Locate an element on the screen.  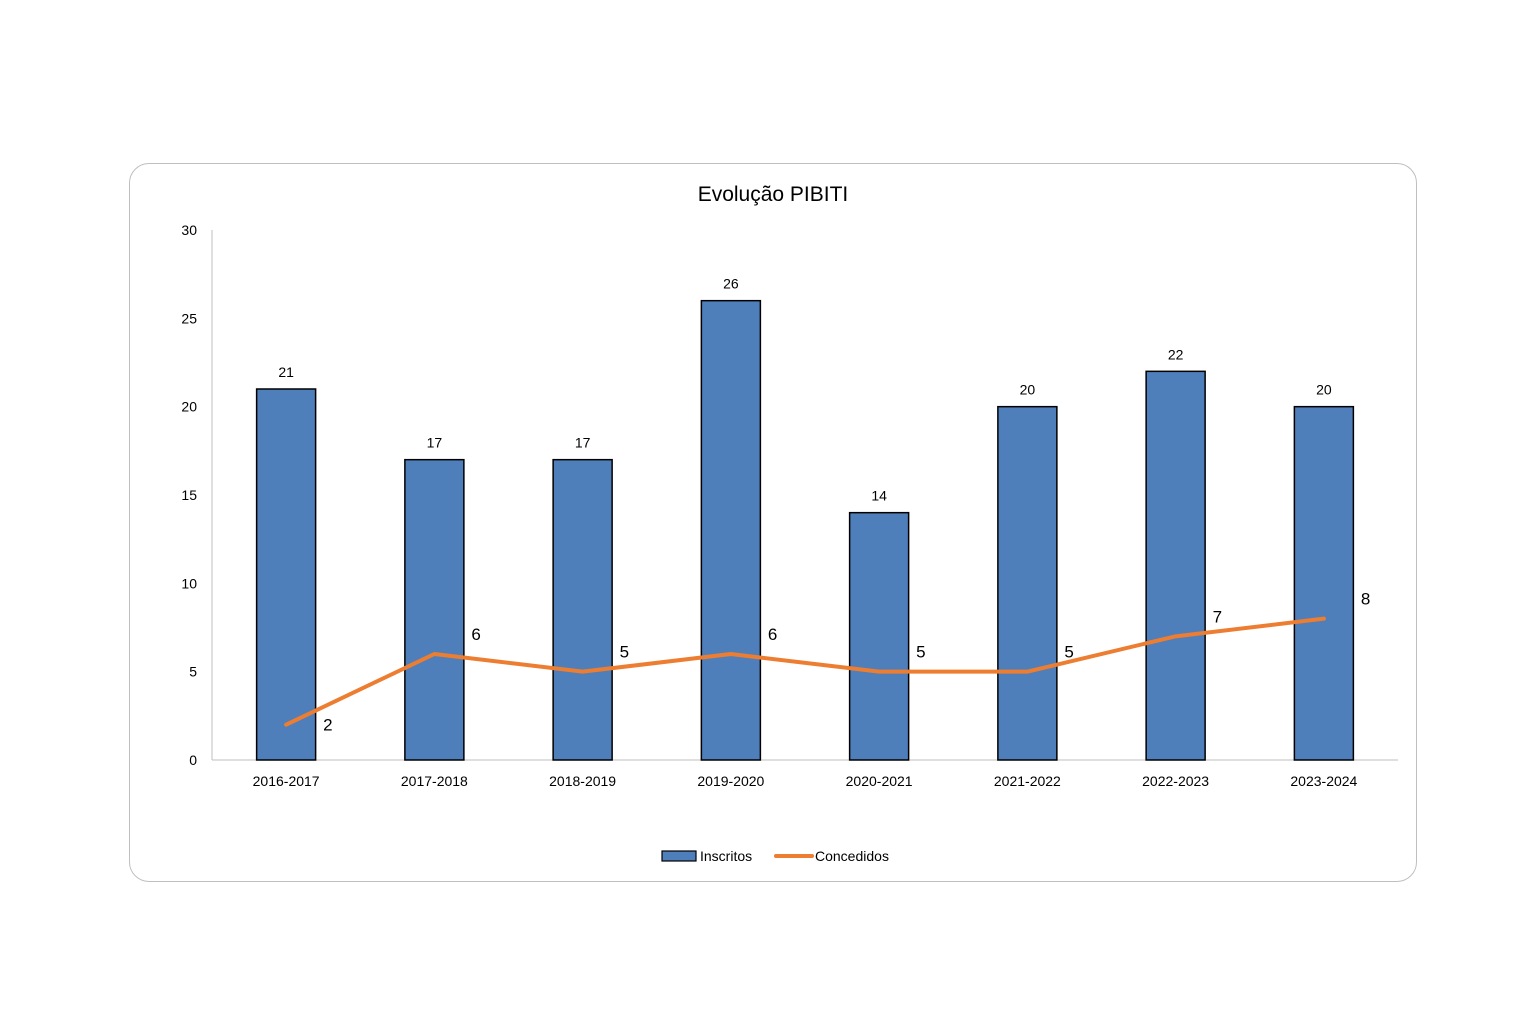
bar-data-label: 14 is located at coordinates (879, 496).